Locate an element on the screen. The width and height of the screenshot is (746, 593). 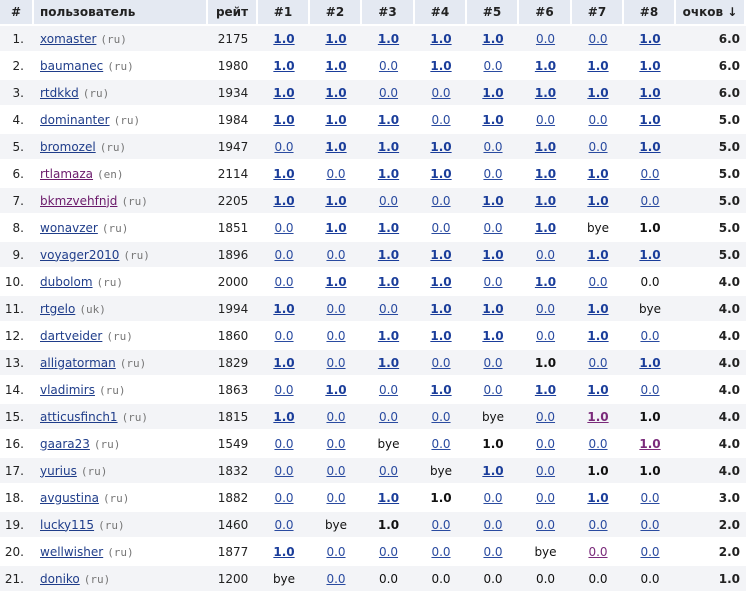
user-link: rtdkkd is located at coordinates (59, 92).